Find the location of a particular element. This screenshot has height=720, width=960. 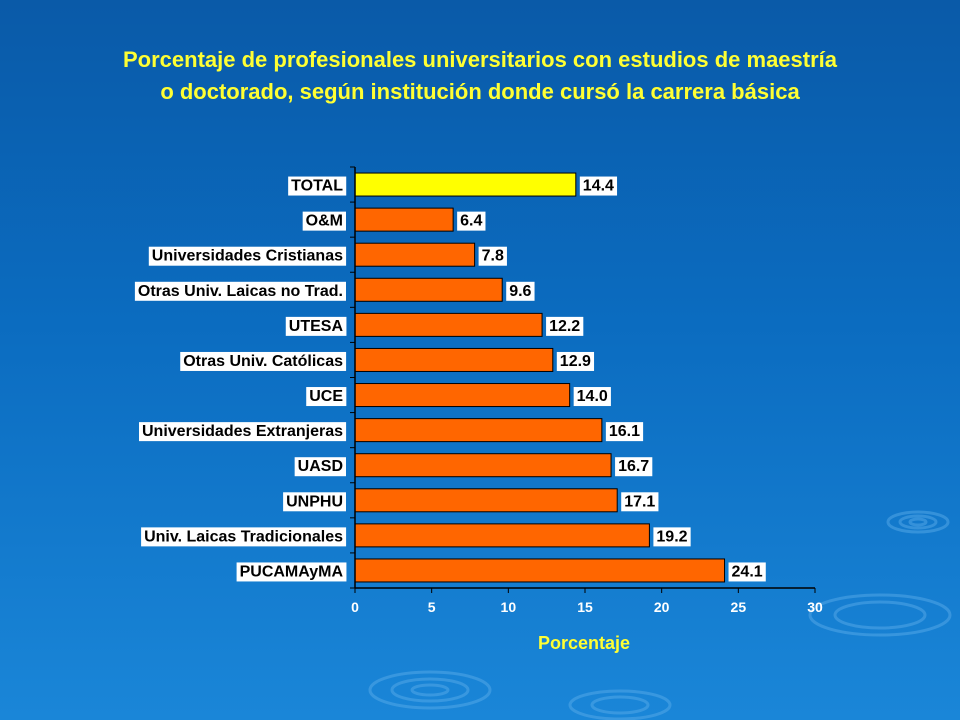

data-label: 6.4 is located at coordinates (471, 221).